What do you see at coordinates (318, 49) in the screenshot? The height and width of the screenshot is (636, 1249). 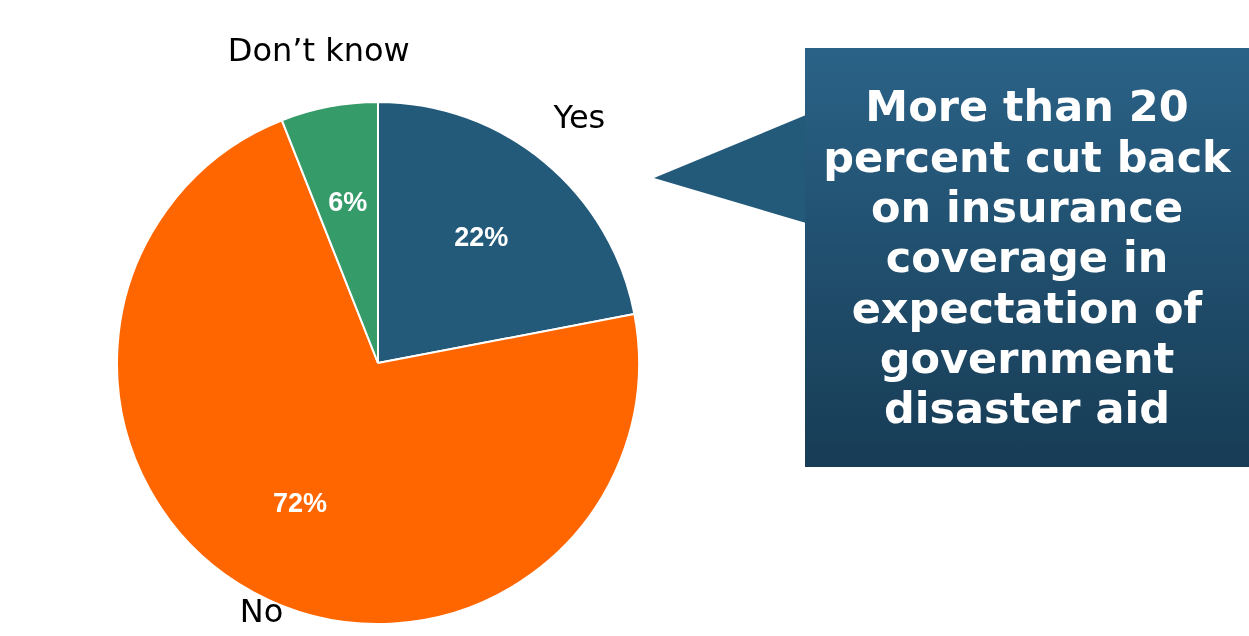 I see `slice-label: Don’t know` at bounding box center [318, 49].